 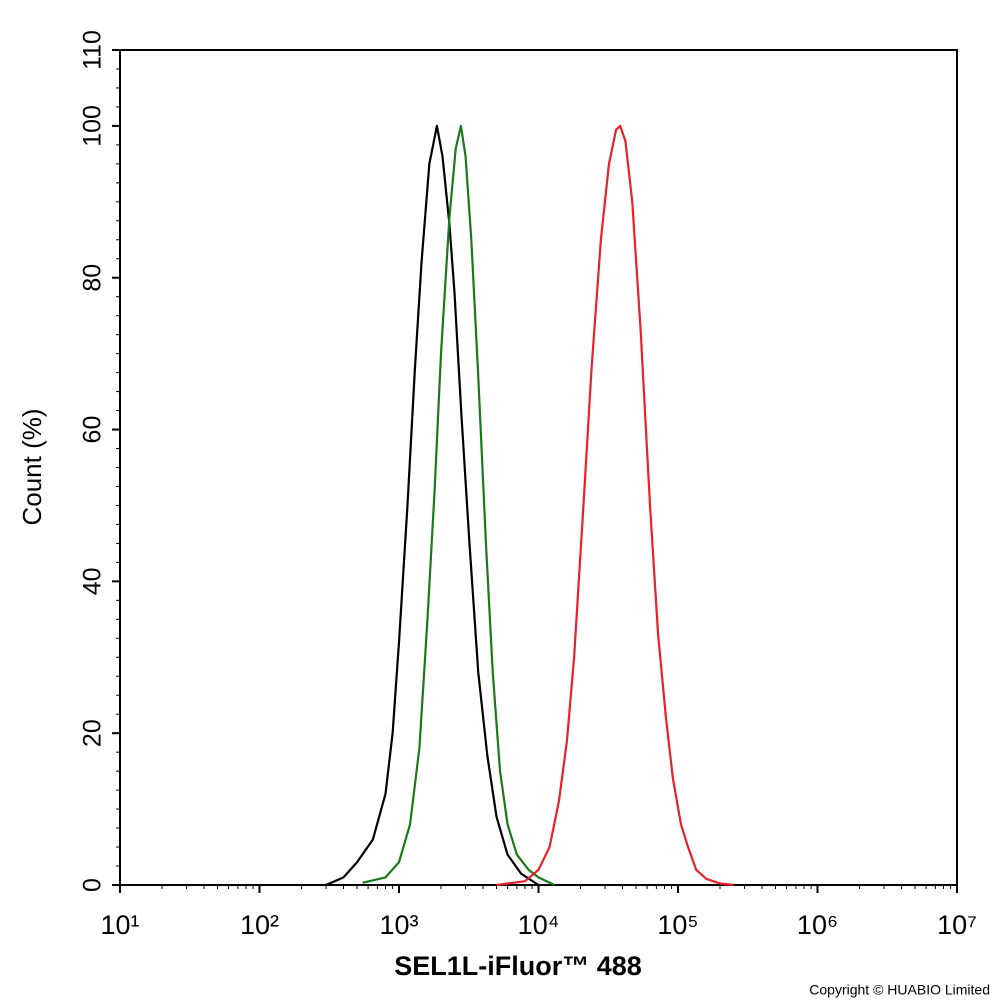 What do you see at coordinates (93, 430) in the screenshot?
I see `y-tick-label: 60` at bounding box center [93, 430].